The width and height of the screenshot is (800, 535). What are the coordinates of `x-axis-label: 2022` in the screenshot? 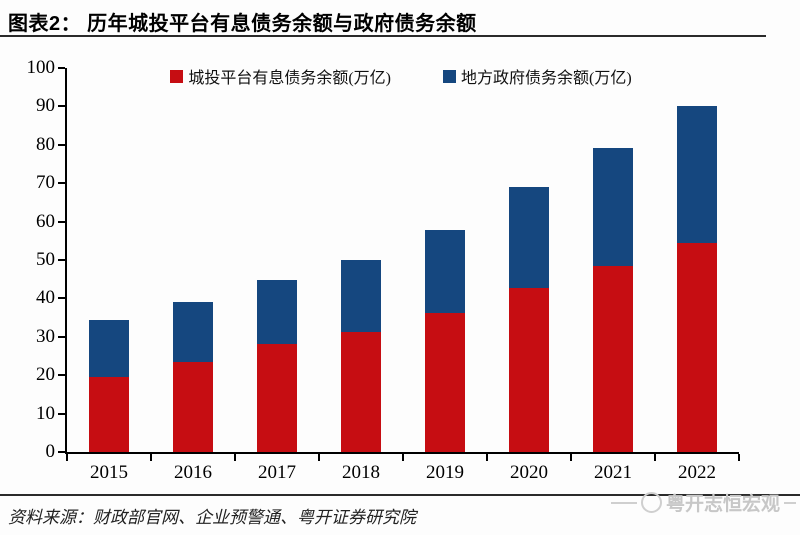 It's located at (697, 472).